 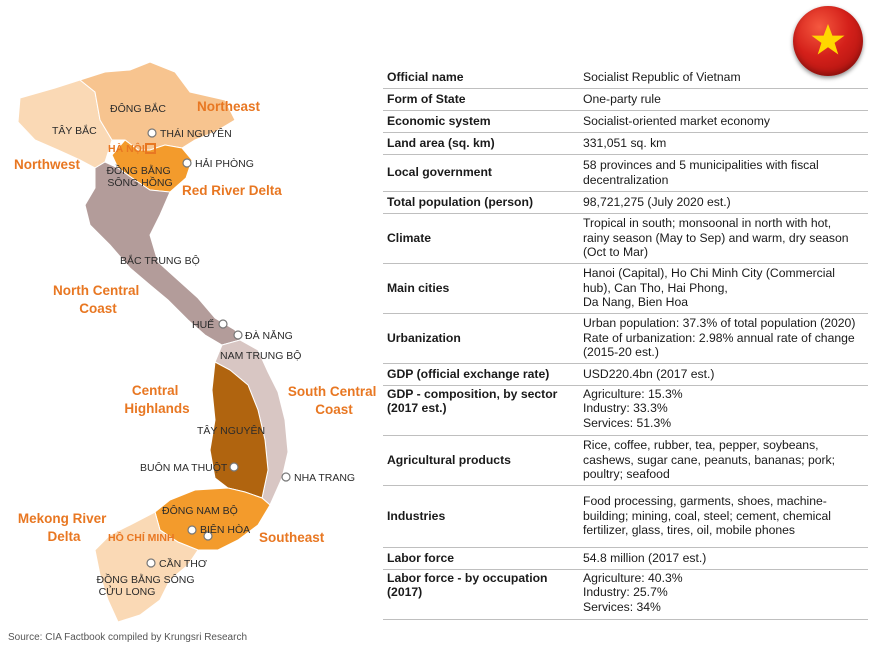 What do you see at coordinates (621, 352) in the screenshot?
I see `fact-value-line: (2015-20 est.)` at bounding box center [621, 352].